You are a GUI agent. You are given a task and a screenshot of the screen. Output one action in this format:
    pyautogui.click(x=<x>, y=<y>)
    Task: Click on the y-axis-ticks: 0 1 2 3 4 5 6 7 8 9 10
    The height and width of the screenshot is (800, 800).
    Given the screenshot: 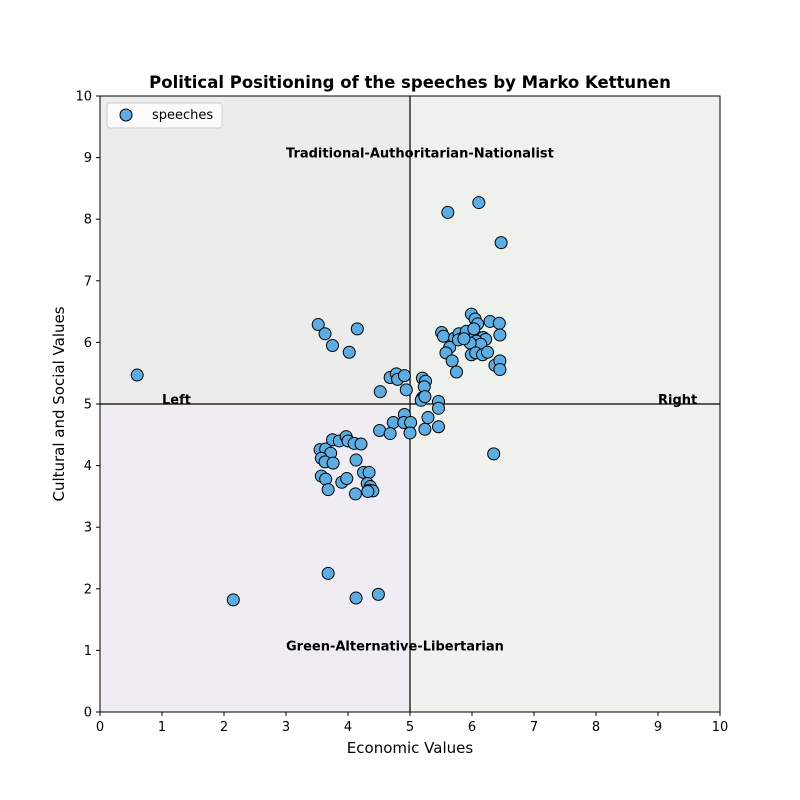 What is the action you would take?
    pyautogui.click(x=87, y=405)
    